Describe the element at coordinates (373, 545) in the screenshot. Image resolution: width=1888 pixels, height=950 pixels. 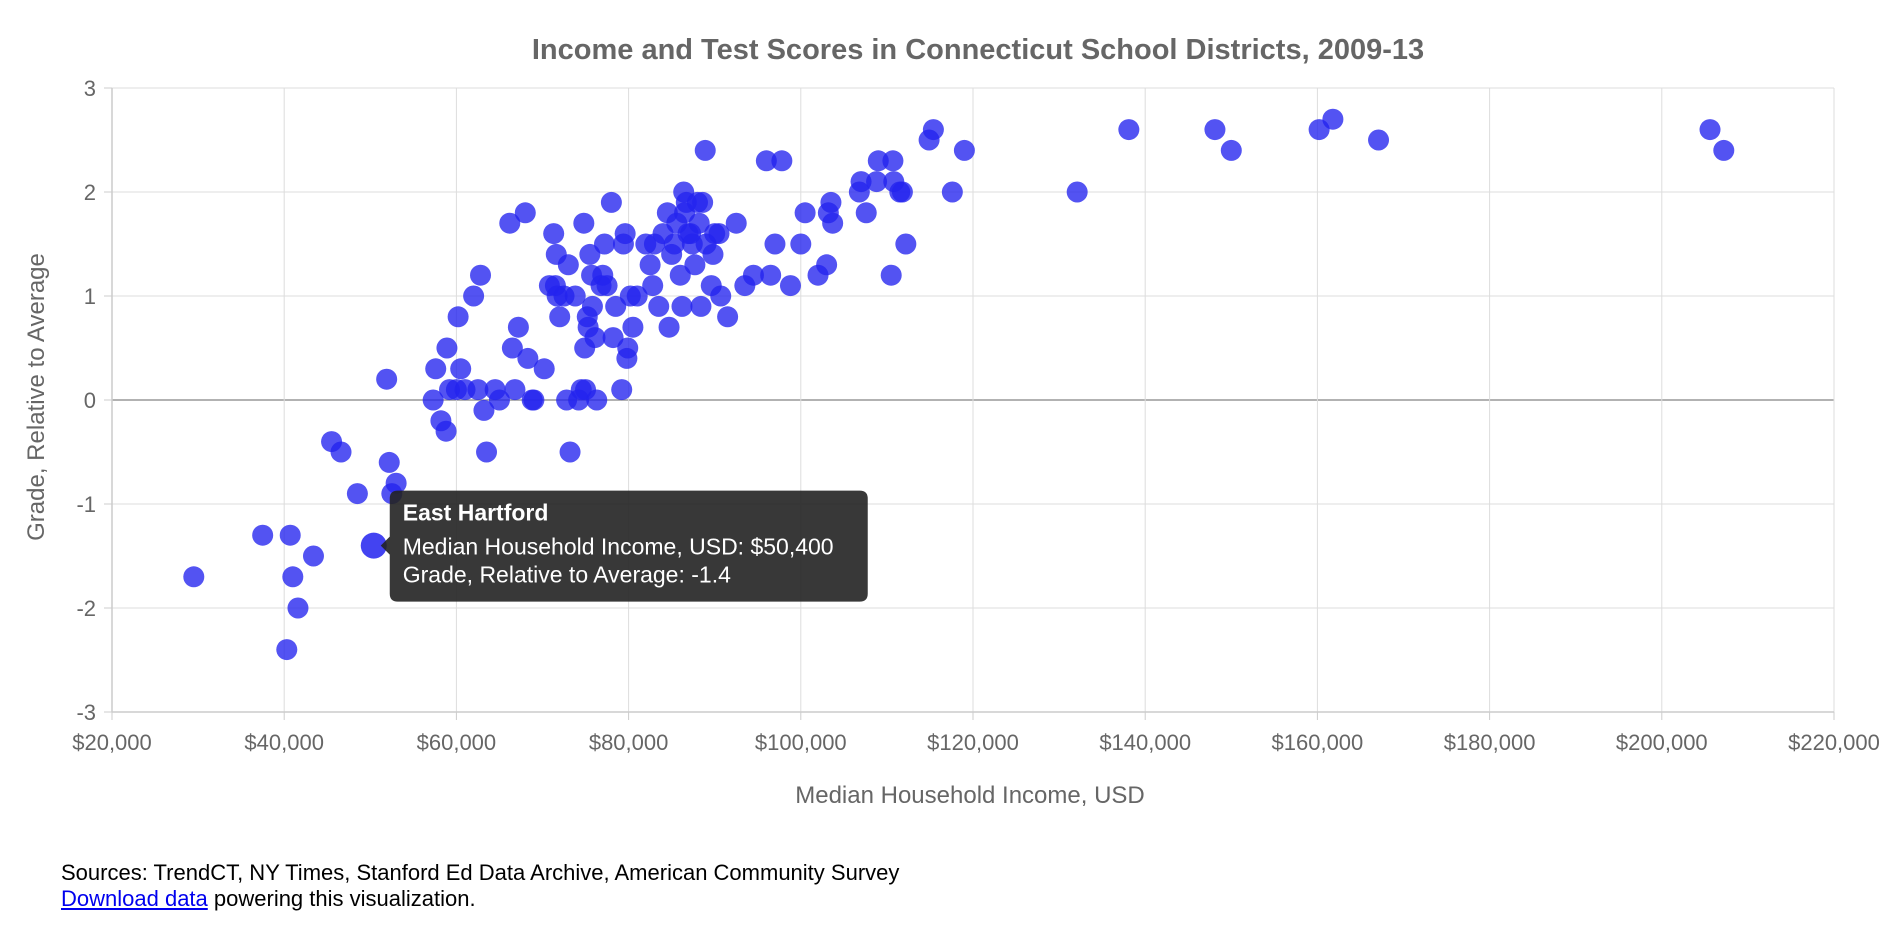
I see `highlighted-point` at that location.